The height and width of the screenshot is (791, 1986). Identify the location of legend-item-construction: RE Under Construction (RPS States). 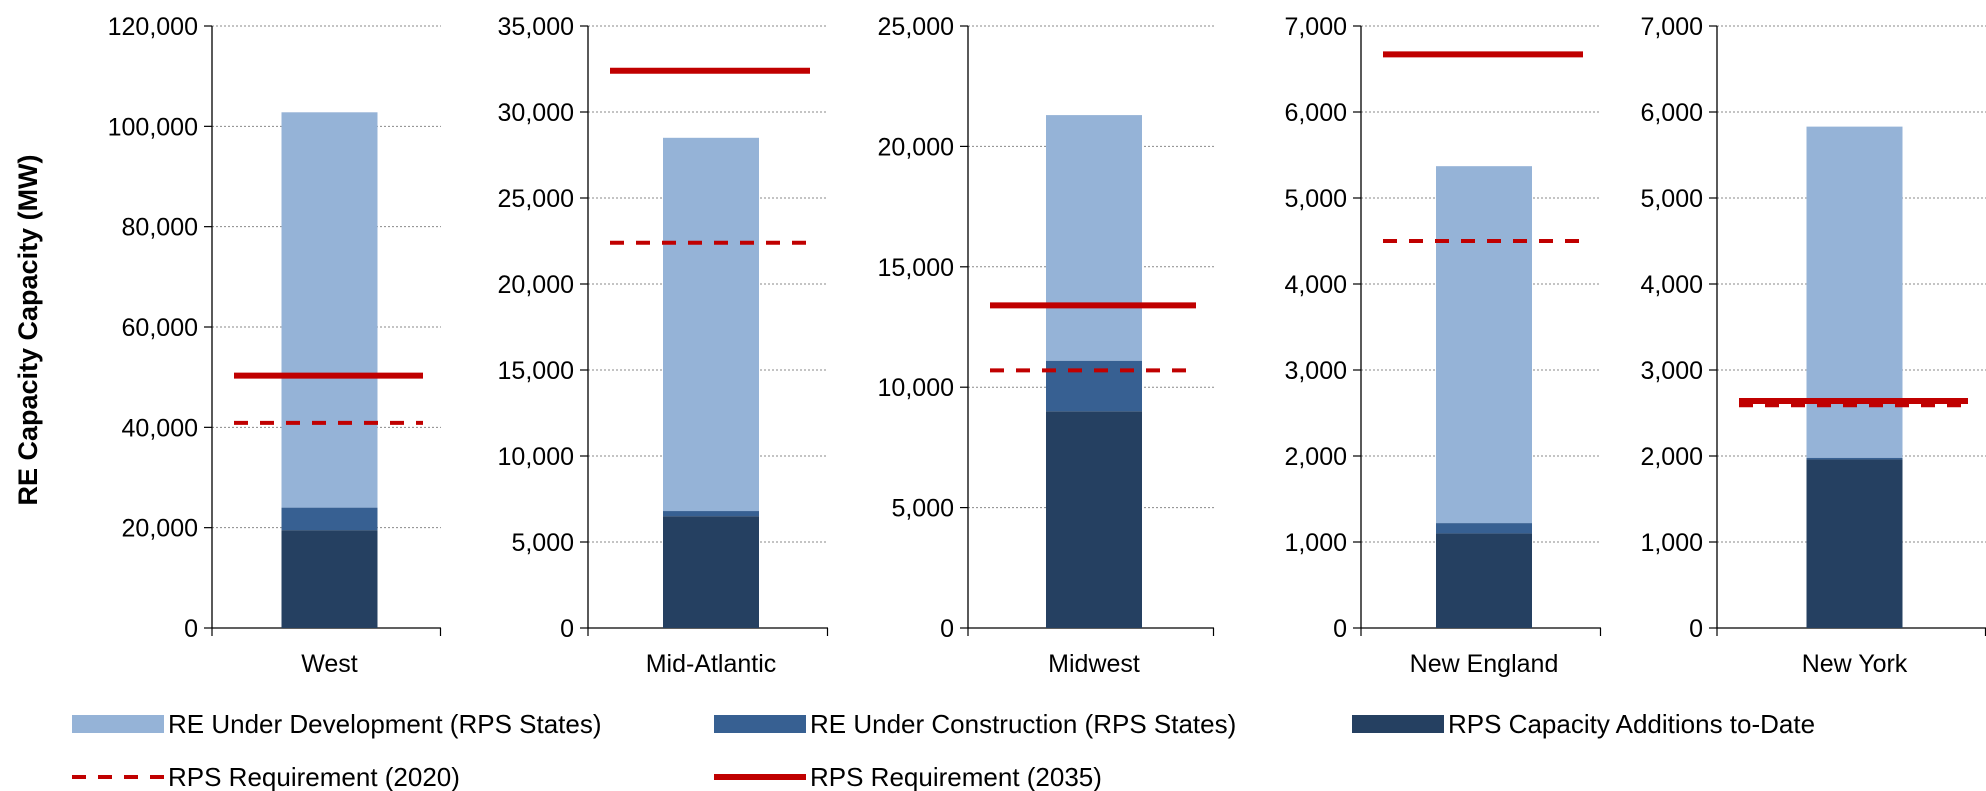
(975, 724).